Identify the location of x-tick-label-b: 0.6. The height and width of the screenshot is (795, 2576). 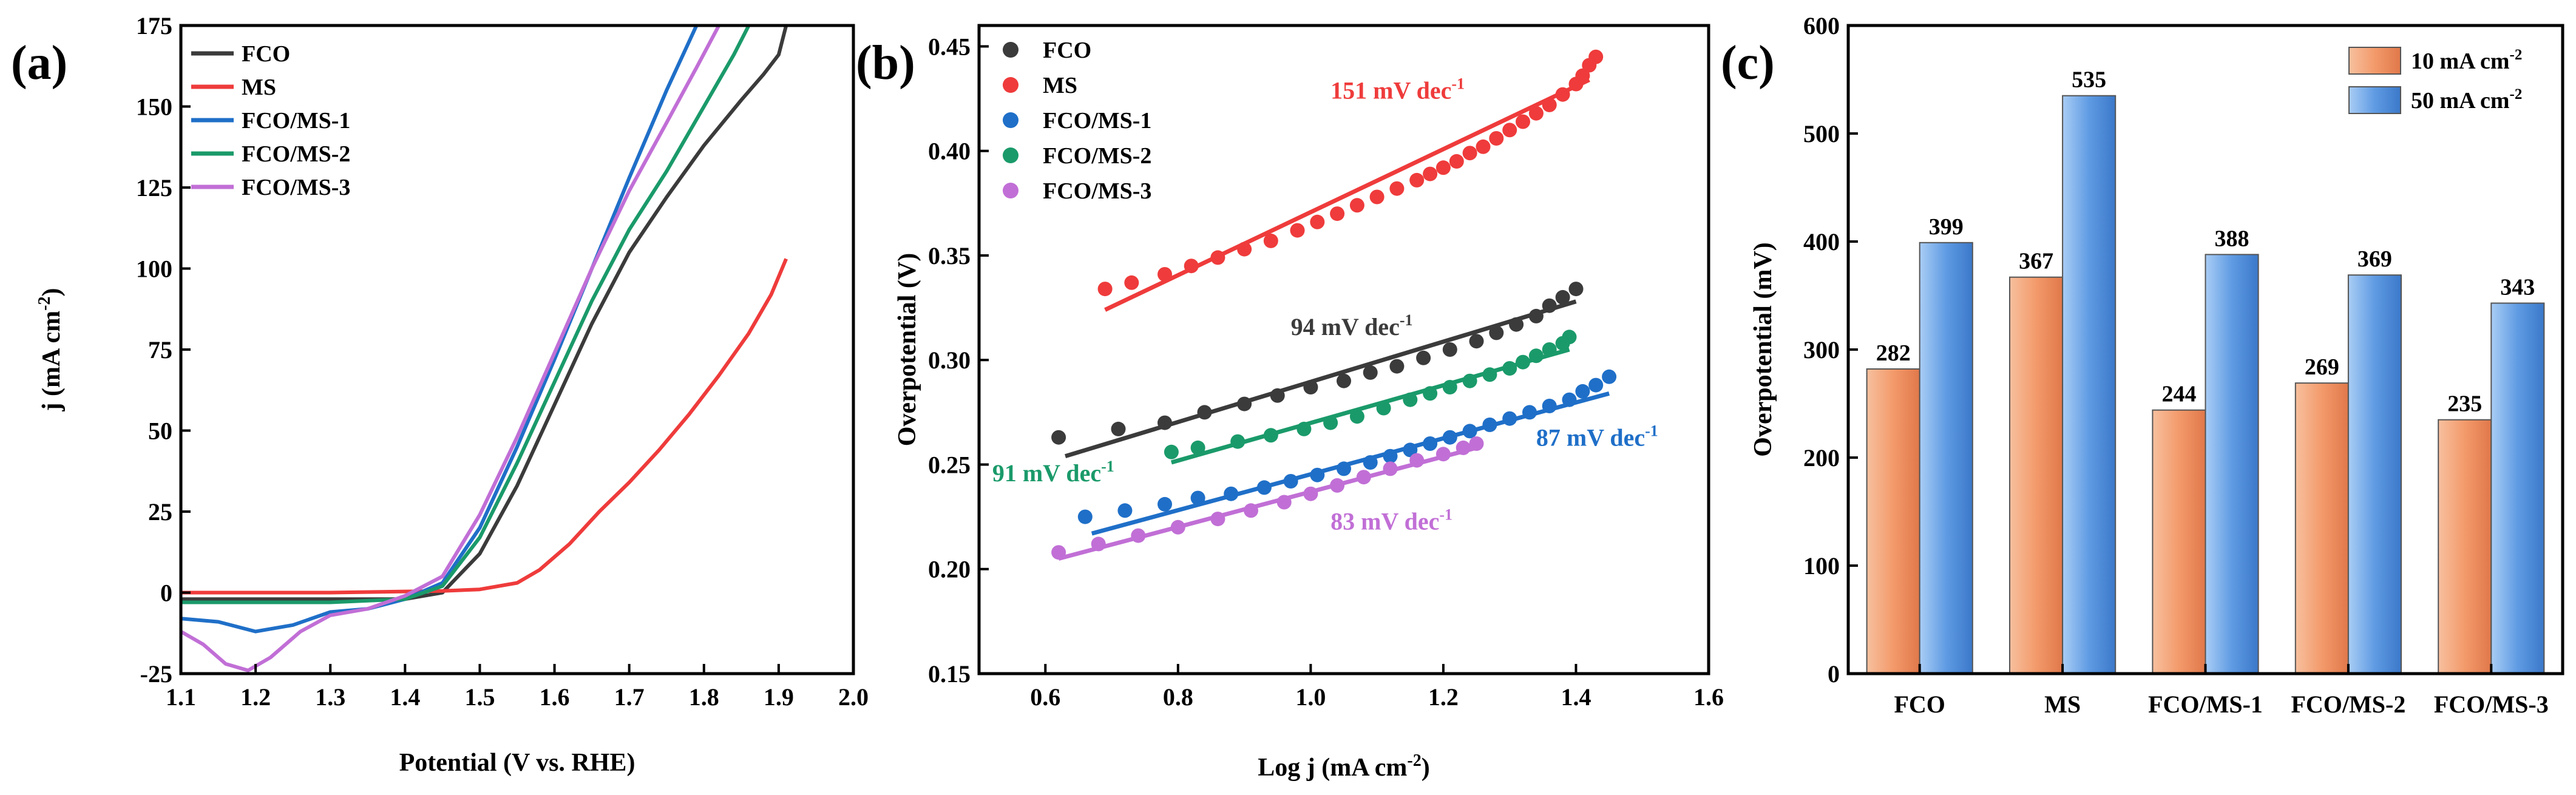
(1045, 697).